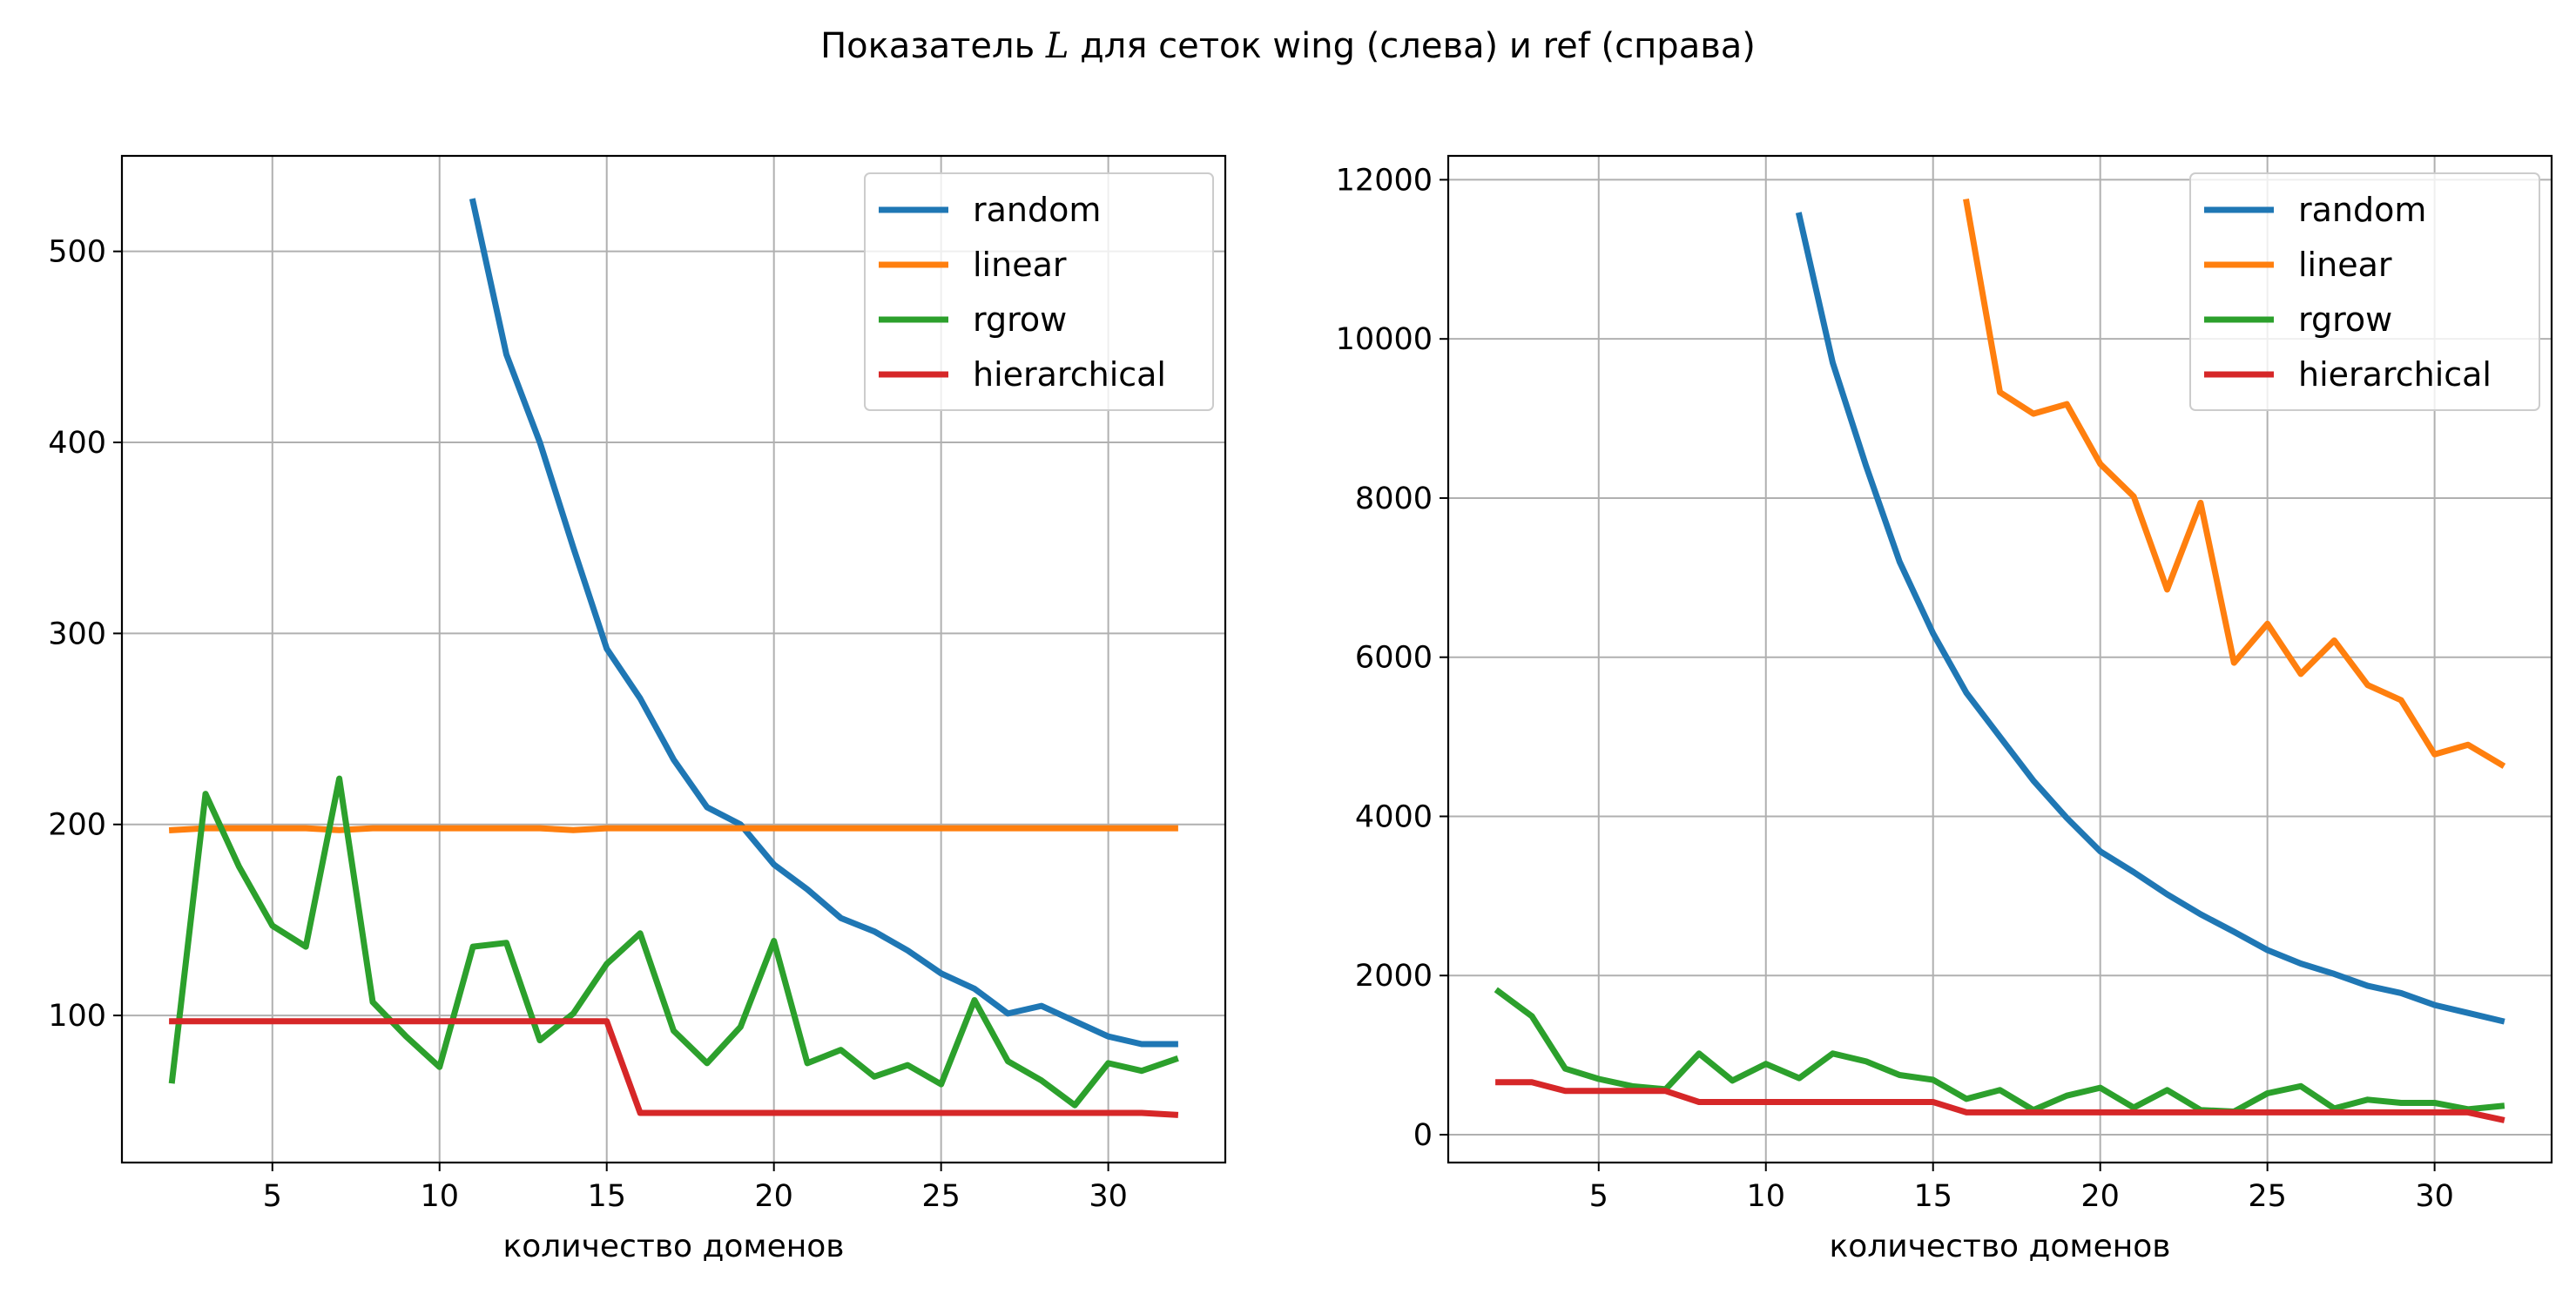 Image resolution: width=2576 pixels, height=1301 pixels. What do you see at coordinates (77, 252) in the screenshot?
I see `y-tick-label-4: 500` at bounding box center [77, 252].